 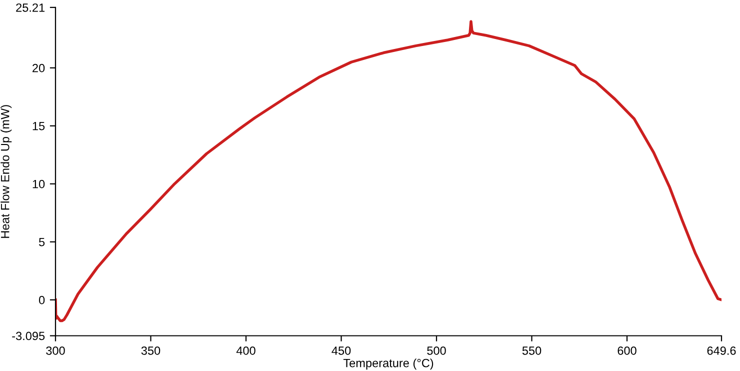 What do you see at coordinates (436, 350) in the screenshot?
I see `x-tick-label: 500` at bounding box center [436, 350].